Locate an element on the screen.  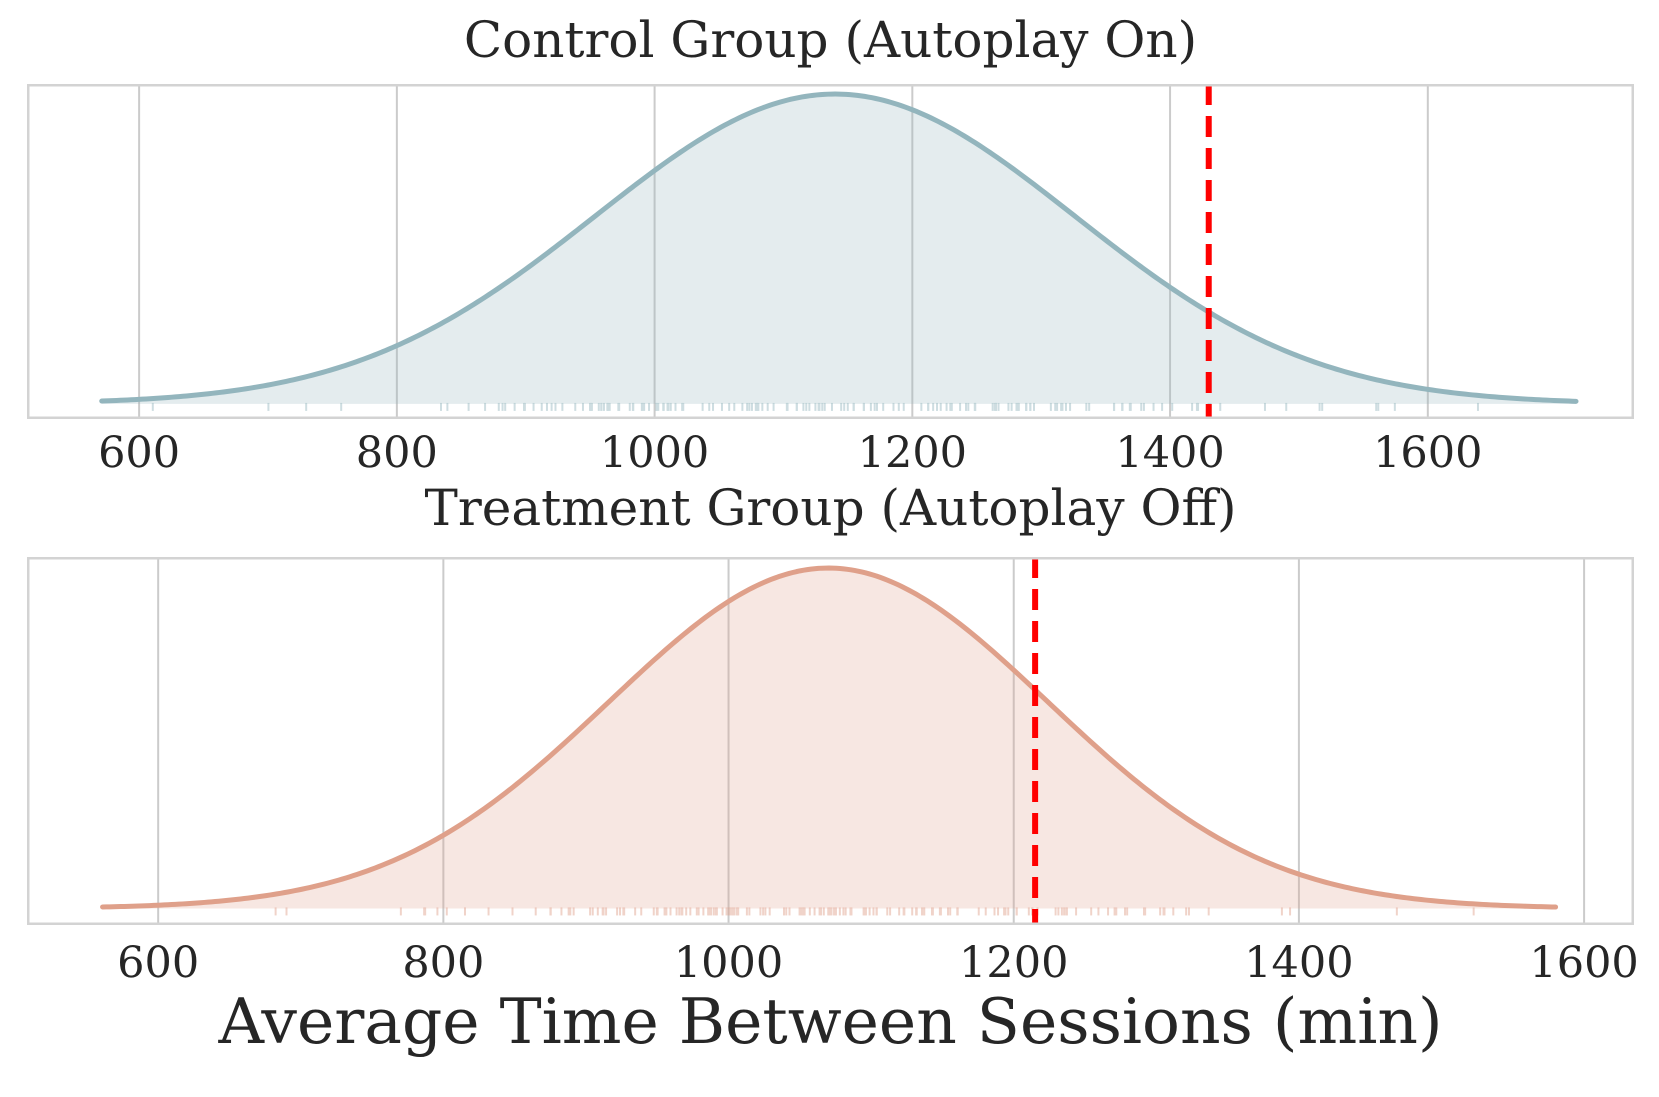
x-axis-label: Average Time Between Sessions (min) is located at coordinates (830, 1021).